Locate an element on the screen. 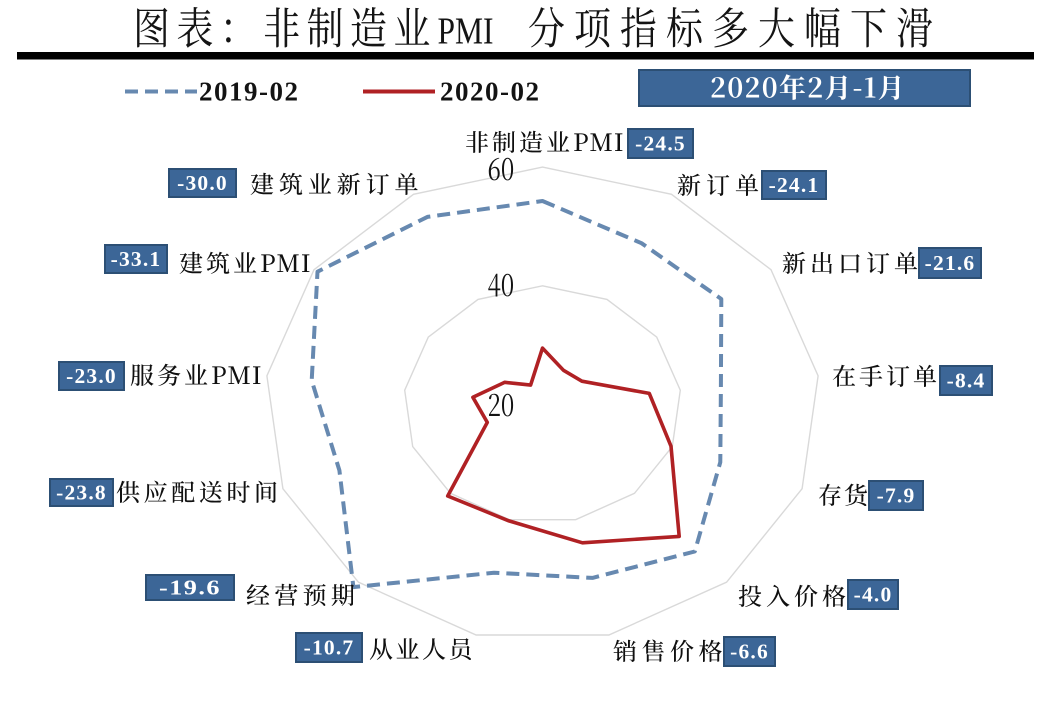 This screenshot has width=1054, height=702. svg-text: -23.8 is located at coordinates (81, 493).